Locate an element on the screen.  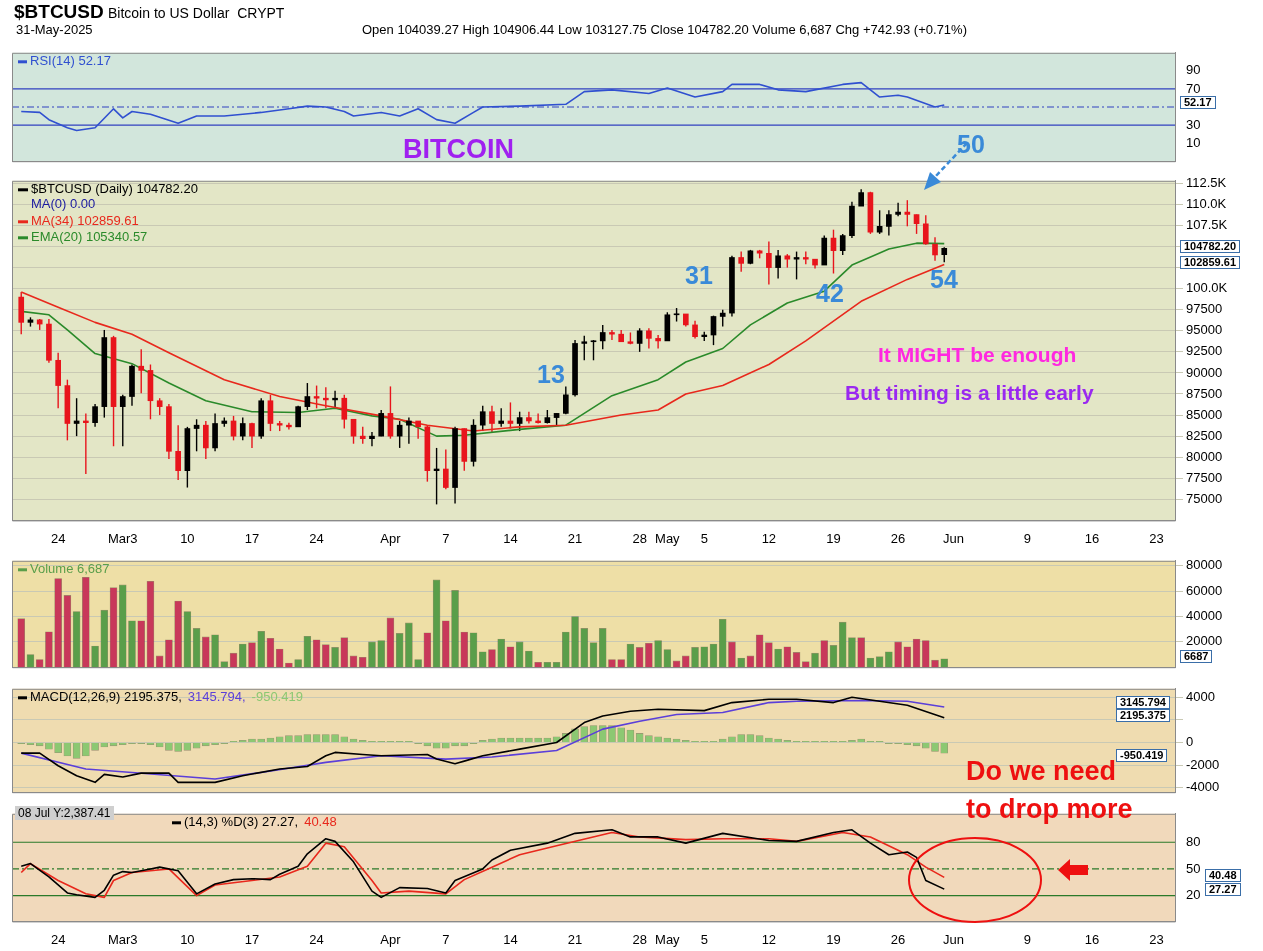
series-label: 40.48 is located at coordinates (320, 822).